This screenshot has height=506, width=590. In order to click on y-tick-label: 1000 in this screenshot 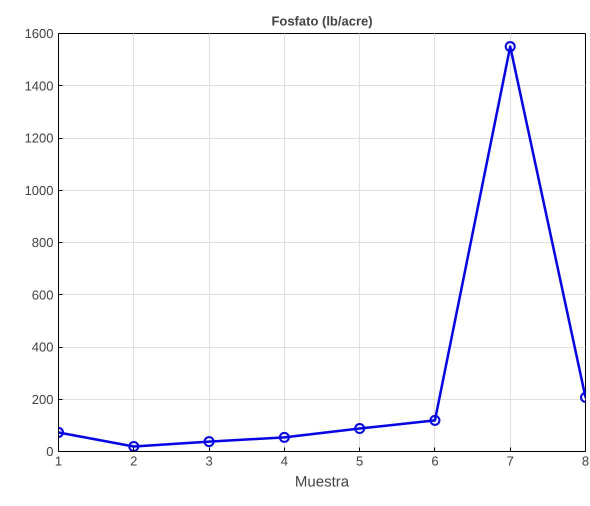, I will do `click(39, 190)`.